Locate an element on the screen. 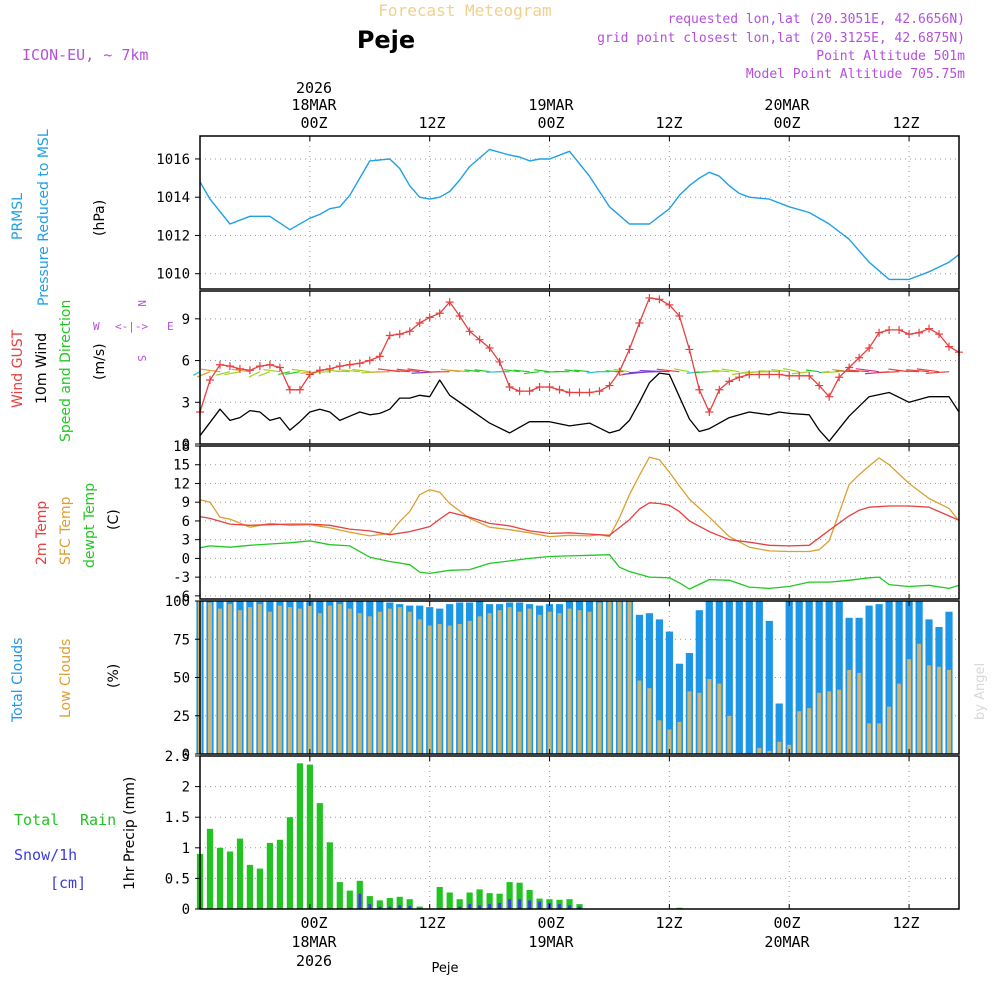 The height and width of the screenshot is (1000, 1000). location-title: Peje is located at coordinates (386, 40).